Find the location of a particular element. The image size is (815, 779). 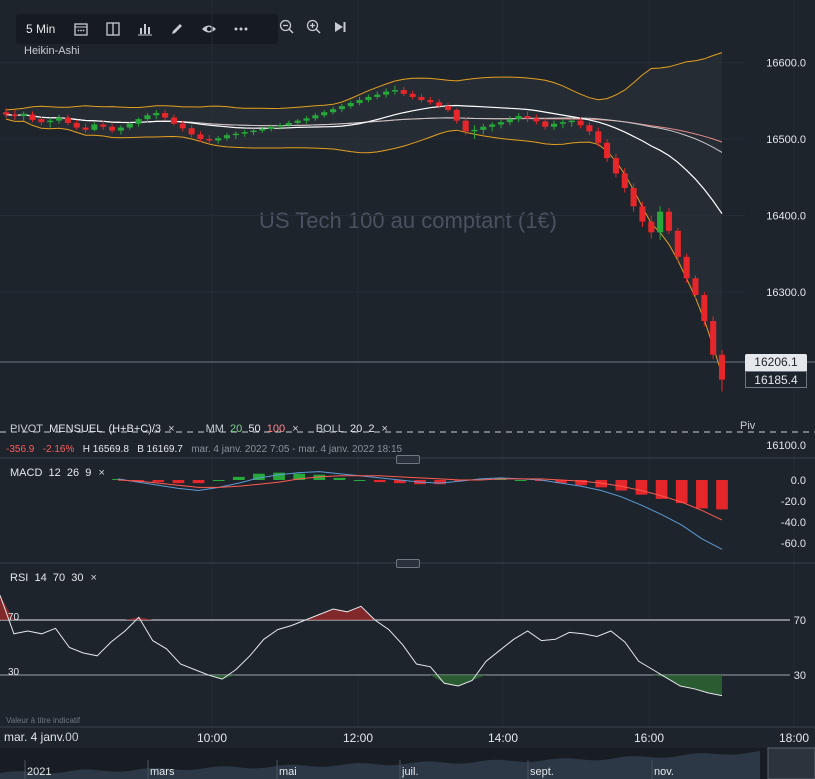

time-axis-label: 10:00 is located at coordinates (212, 738).